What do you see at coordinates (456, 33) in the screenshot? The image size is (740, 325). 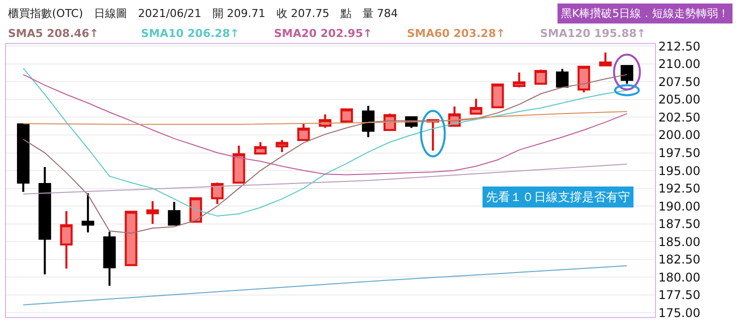 I see `text: SMA60 203.28↑` at bounding box center [456, 33].